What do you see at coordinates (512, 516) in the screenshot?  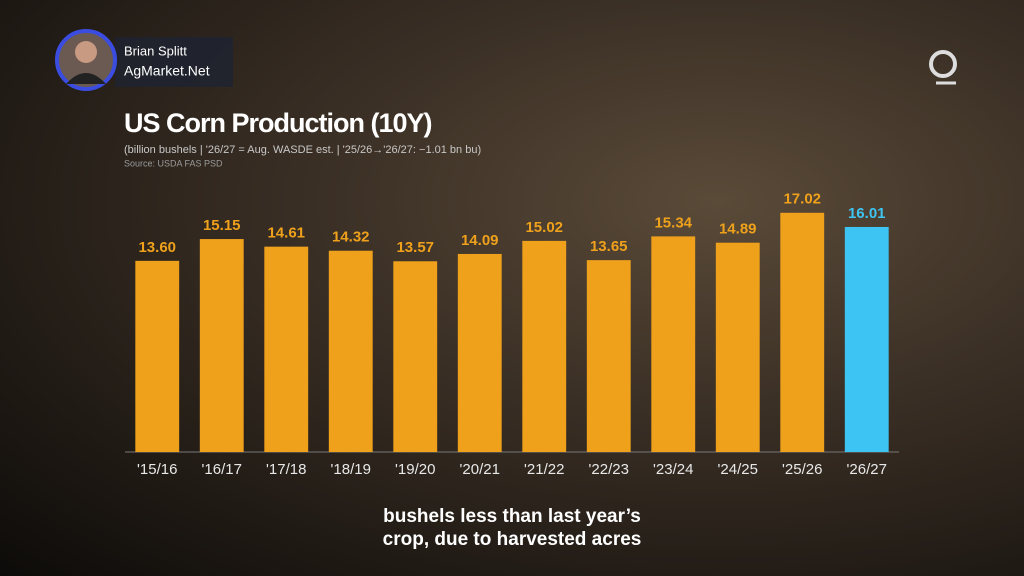 I see `caption-line: bushels less than last year’s` at bounding box center [512, 516].